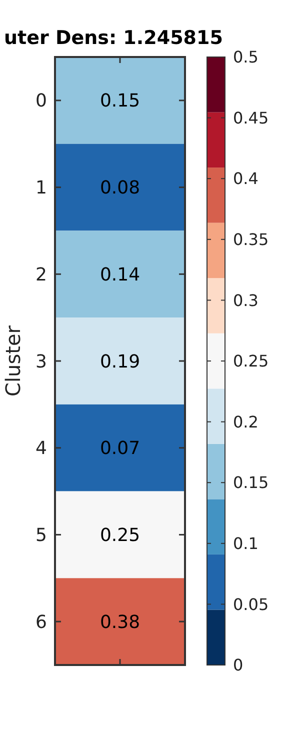 The image size is (300, 750). I want to click on color-bar-label: 0.1, so click(245, 543).